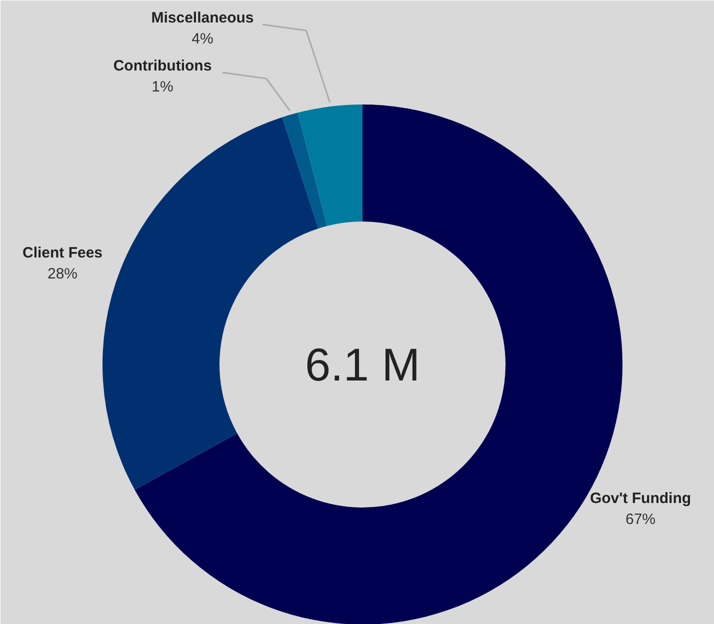 The height and width of the screenshot is (624, 714). Describe the element at coordinates (163, 87) in the screenshot. I see `data-label: 1%` at that location.